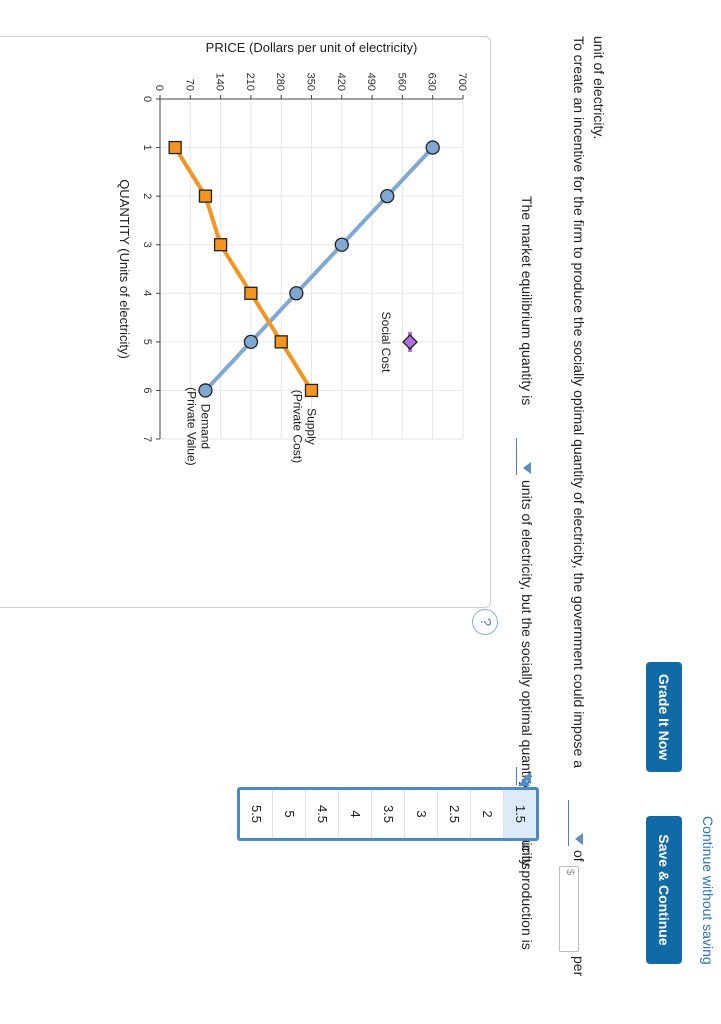  Describe the element at coordinates (599, 88) in the screenshot. I see `question-line-3: unit of electricity.` at that location.